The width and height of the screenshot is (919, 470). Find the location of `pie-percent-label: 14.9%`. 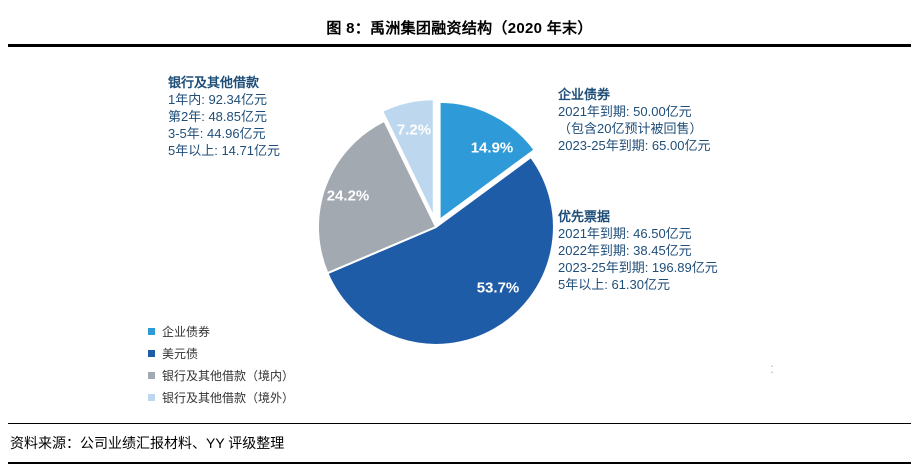

pie-percent-label: 14.9% is located at coordinates (492, 148).